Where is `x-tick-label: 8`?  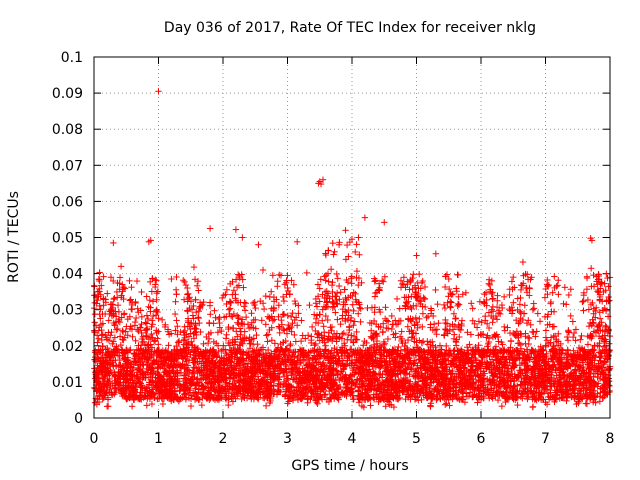
x-tick-label: 8 is located at coordinates (610, 439).